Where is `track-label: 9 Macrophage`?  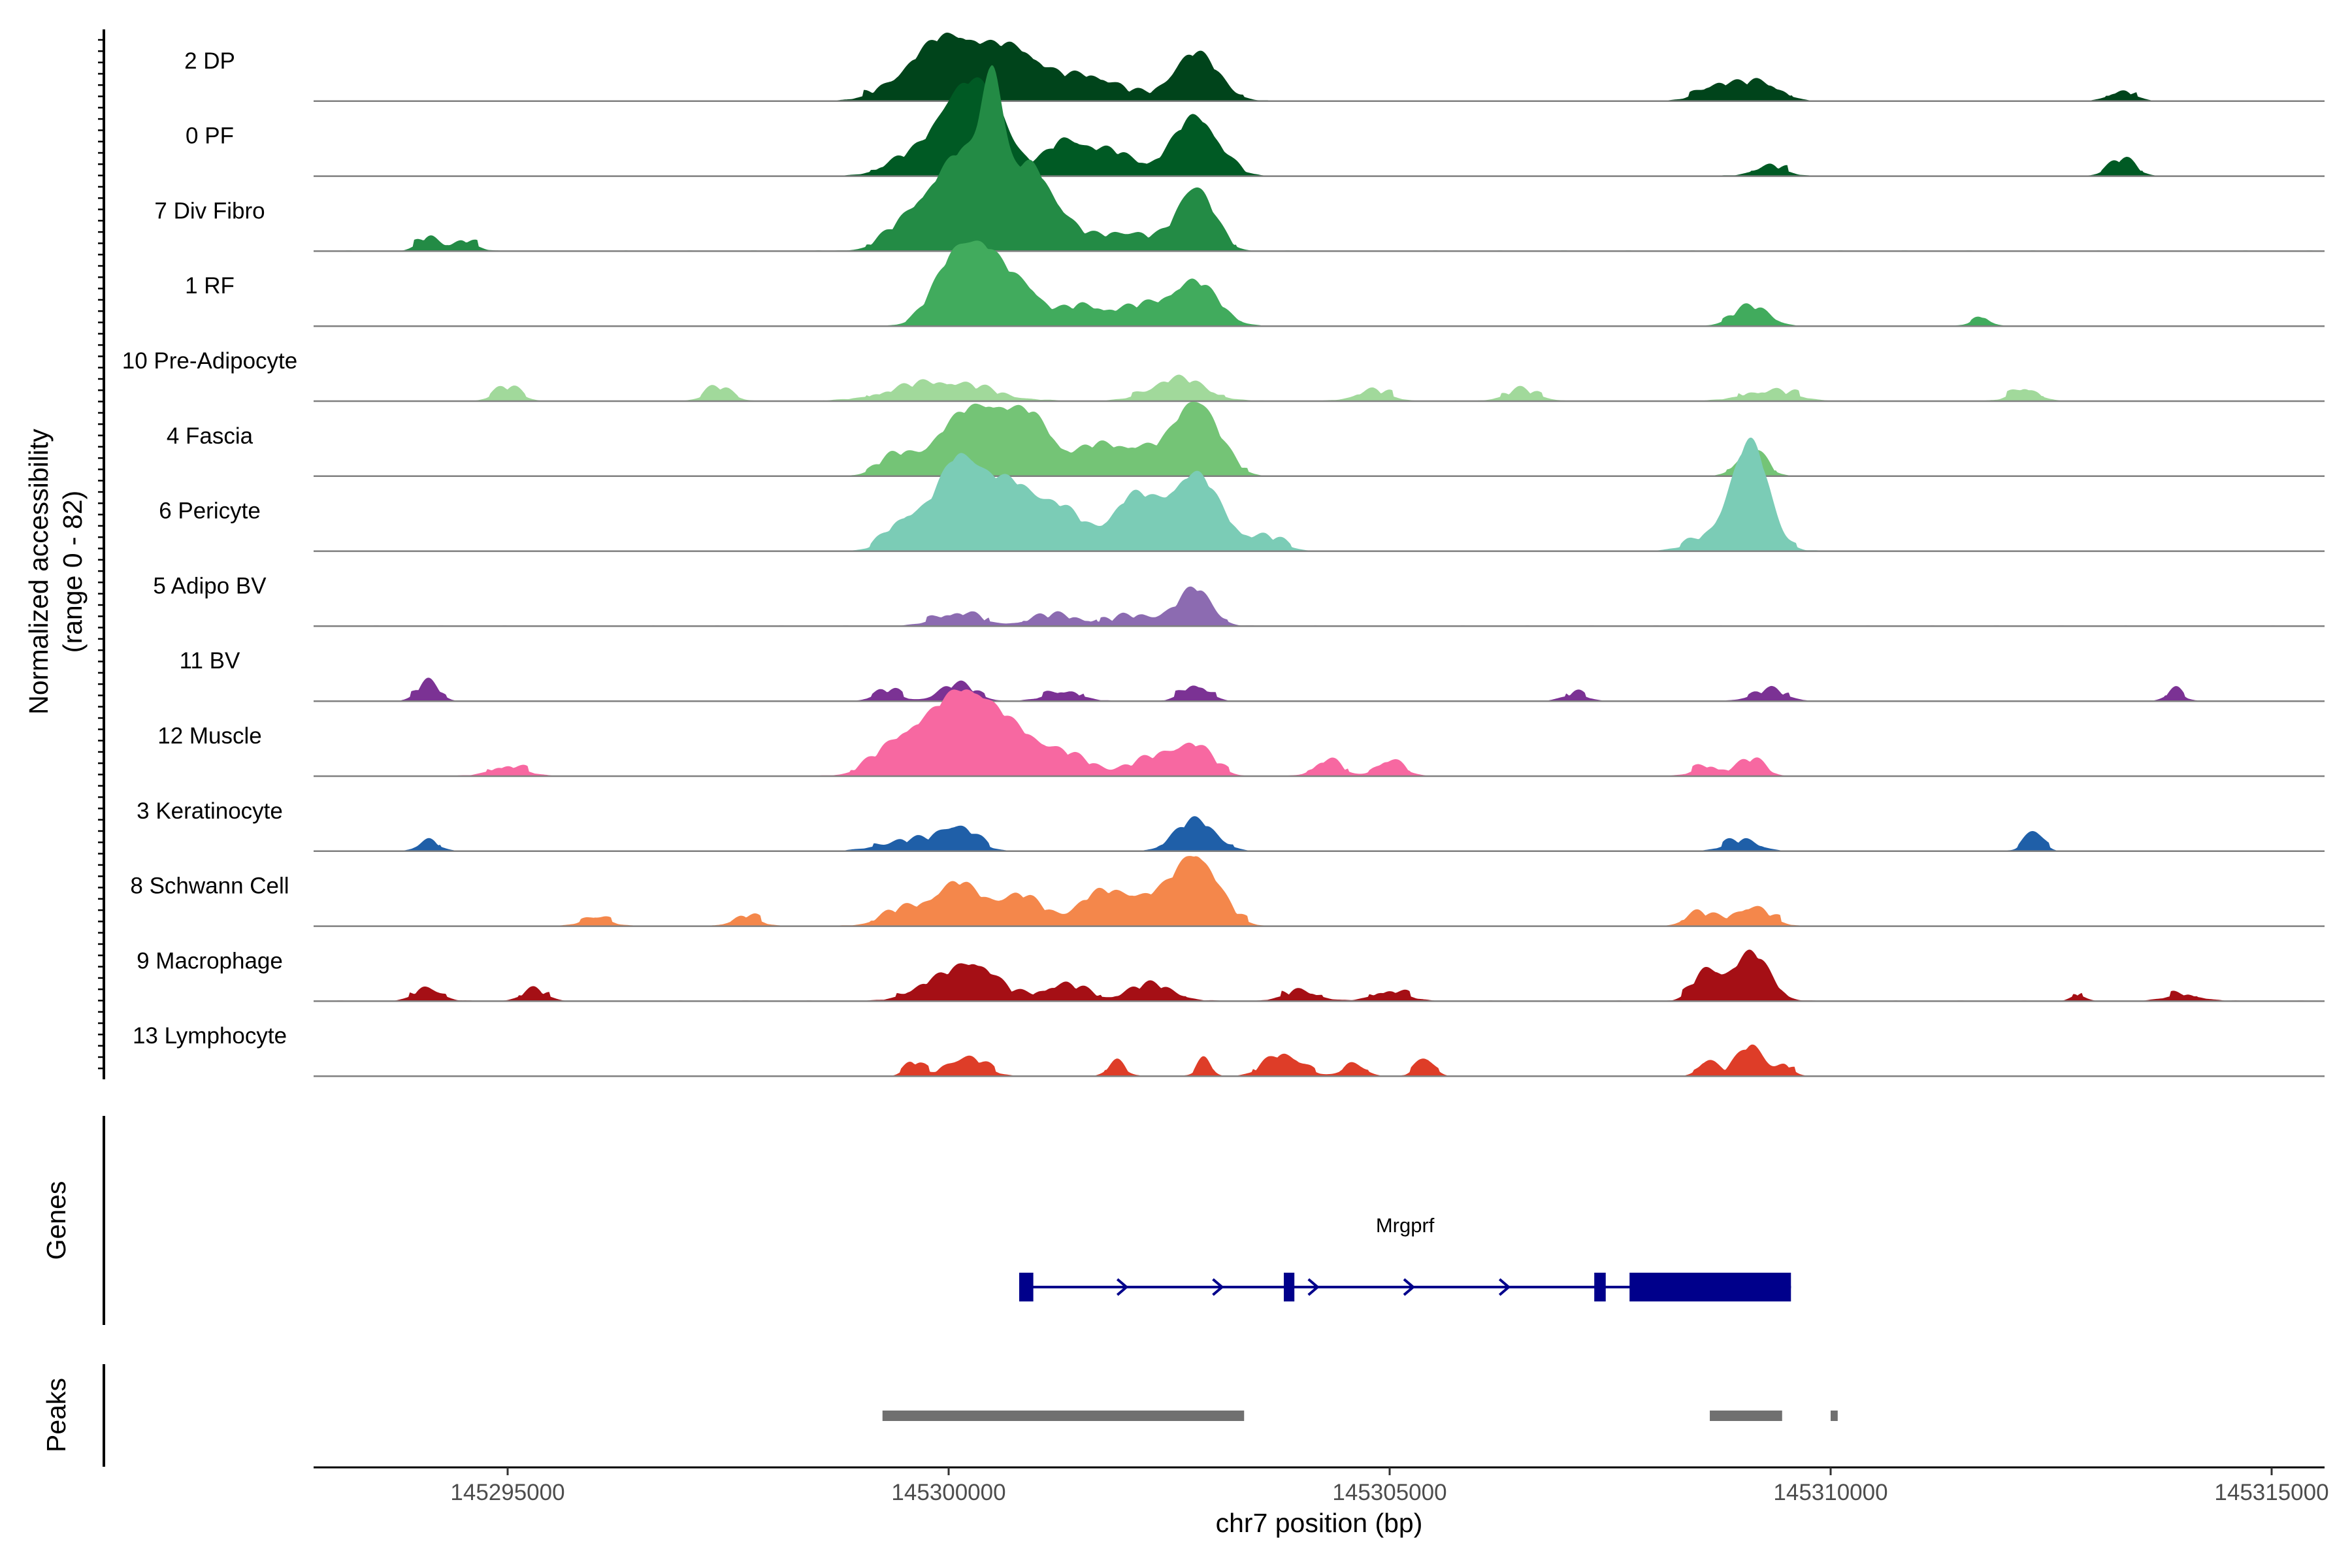
track-label: 9 Macrophage is located at coordinates (210, 960).